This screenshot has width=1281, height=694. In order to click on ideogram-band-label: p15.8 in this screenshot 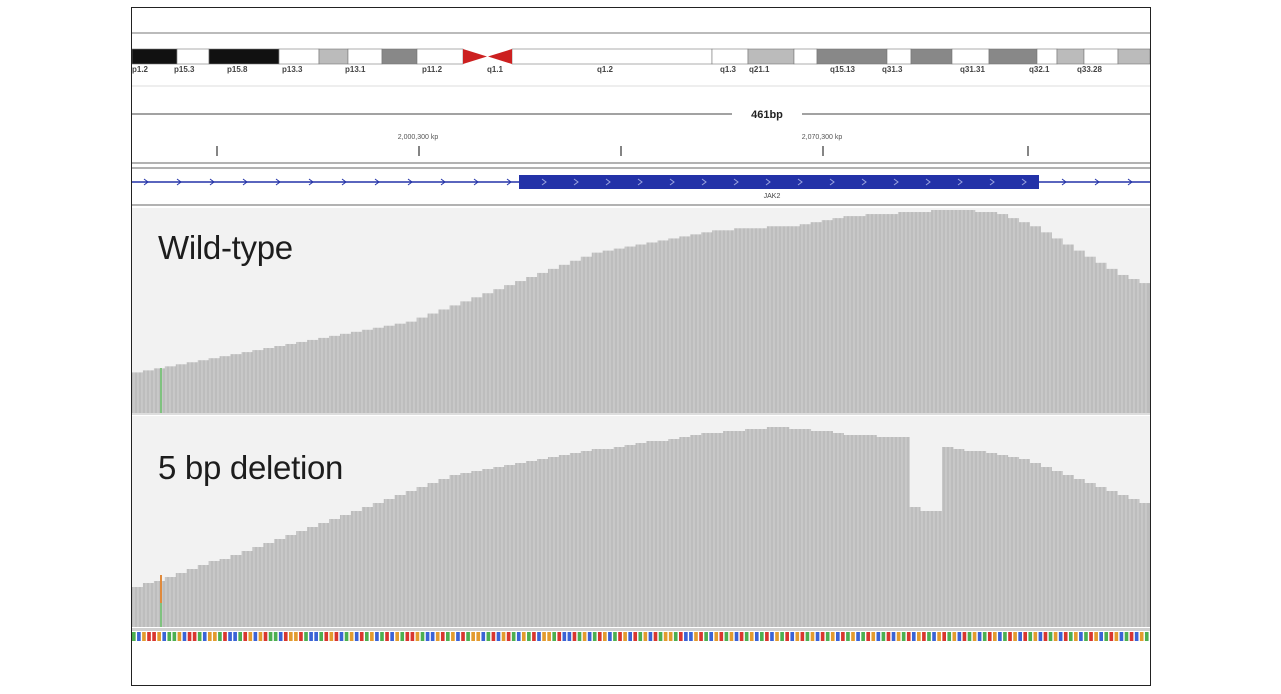, I will do `click(237, 69)`.